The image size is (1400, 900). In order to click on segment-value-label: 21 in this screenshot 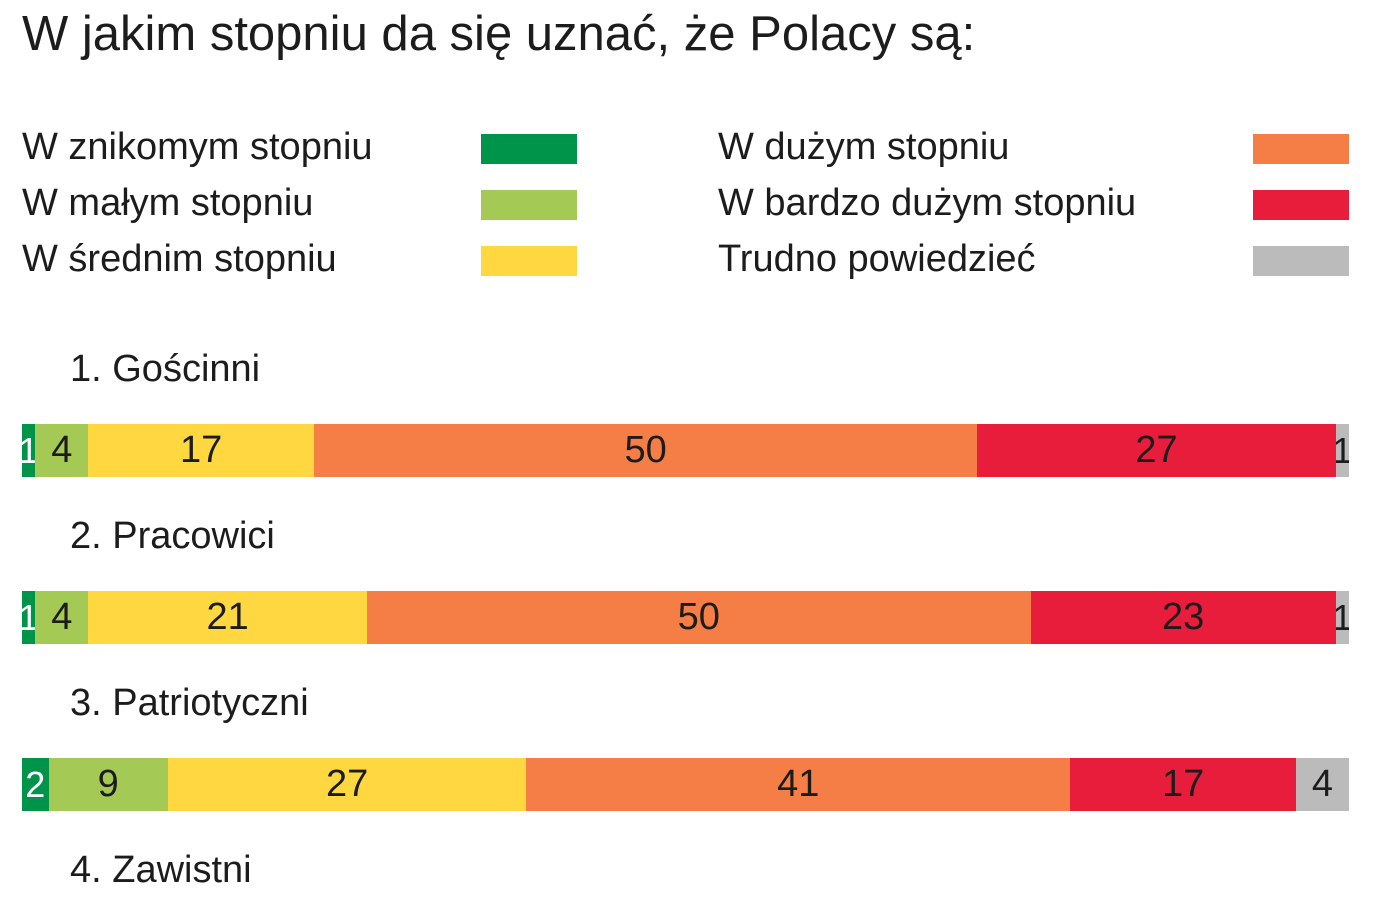, I will do `click(227, 617)`.